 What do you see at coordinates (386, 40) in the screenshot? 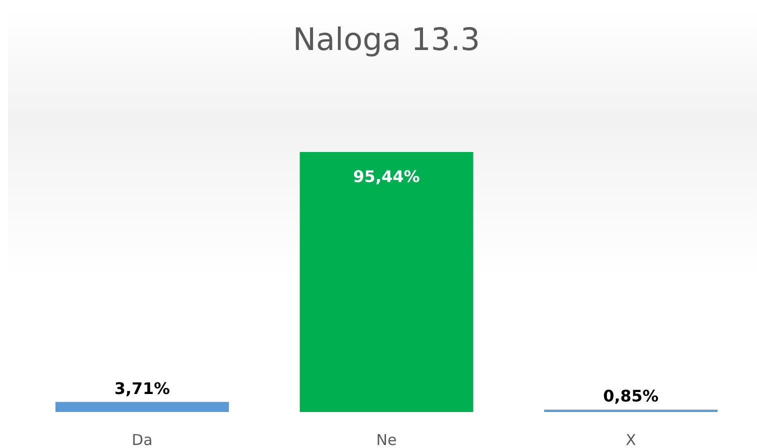
I see `chart-title: Naloga 13.3` at bounding box center [386, 40].